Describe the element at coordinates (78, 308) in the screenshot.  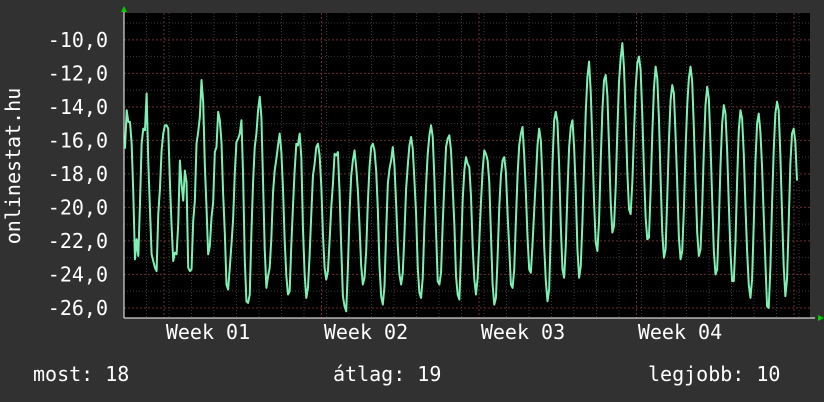
I see `y-tick-label: -26,0` at that location.